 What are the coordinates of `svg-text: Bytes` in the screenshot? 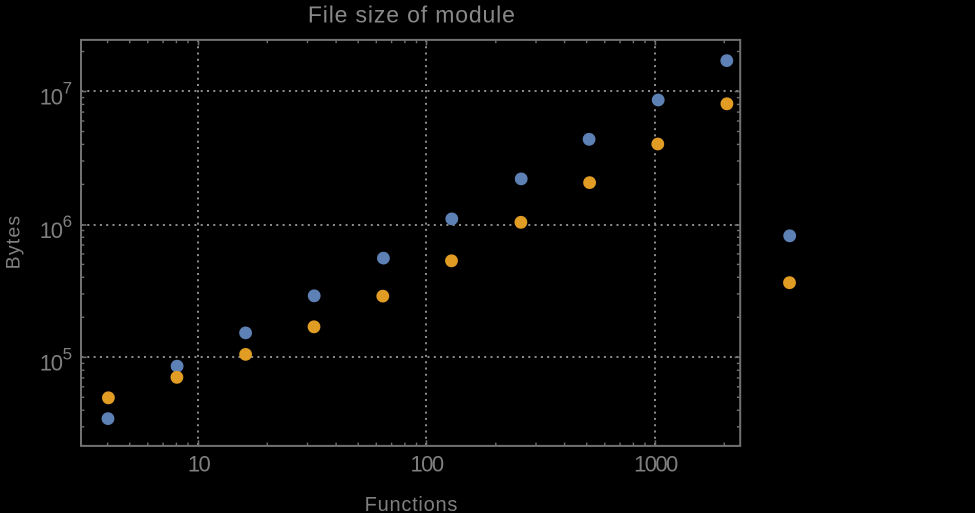 It's located at (14, 242).